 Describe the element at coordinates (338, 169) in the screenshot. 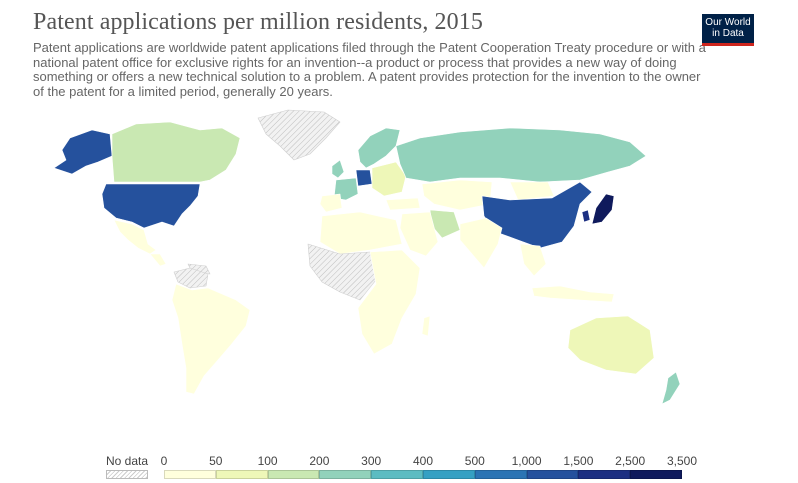

I see `region-uk` at that location.